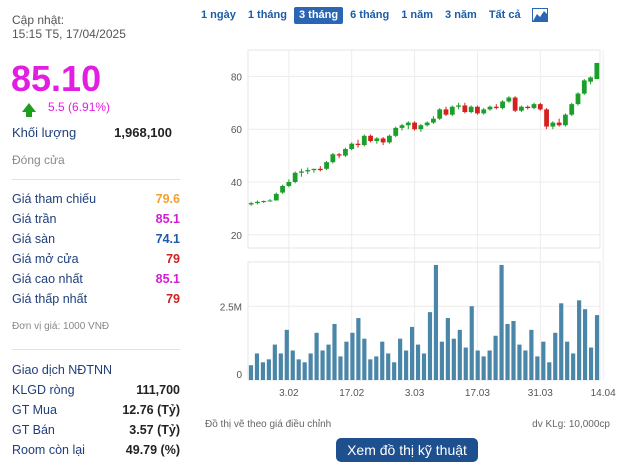 The image size is (620, 474). Describe the element at coordinates (407, 450) in the screenshot. I see `technical-chart-button: Xem đồ thị kỹ thuật` at that location.